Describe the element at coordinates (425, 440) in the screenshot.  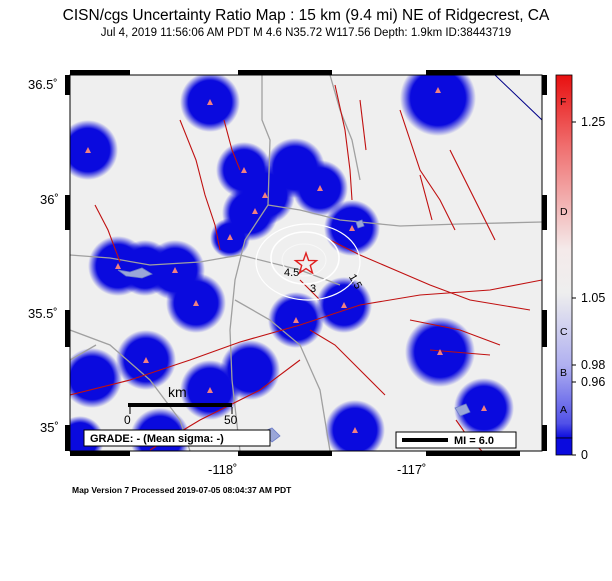
I see `mi-bar` at that location.